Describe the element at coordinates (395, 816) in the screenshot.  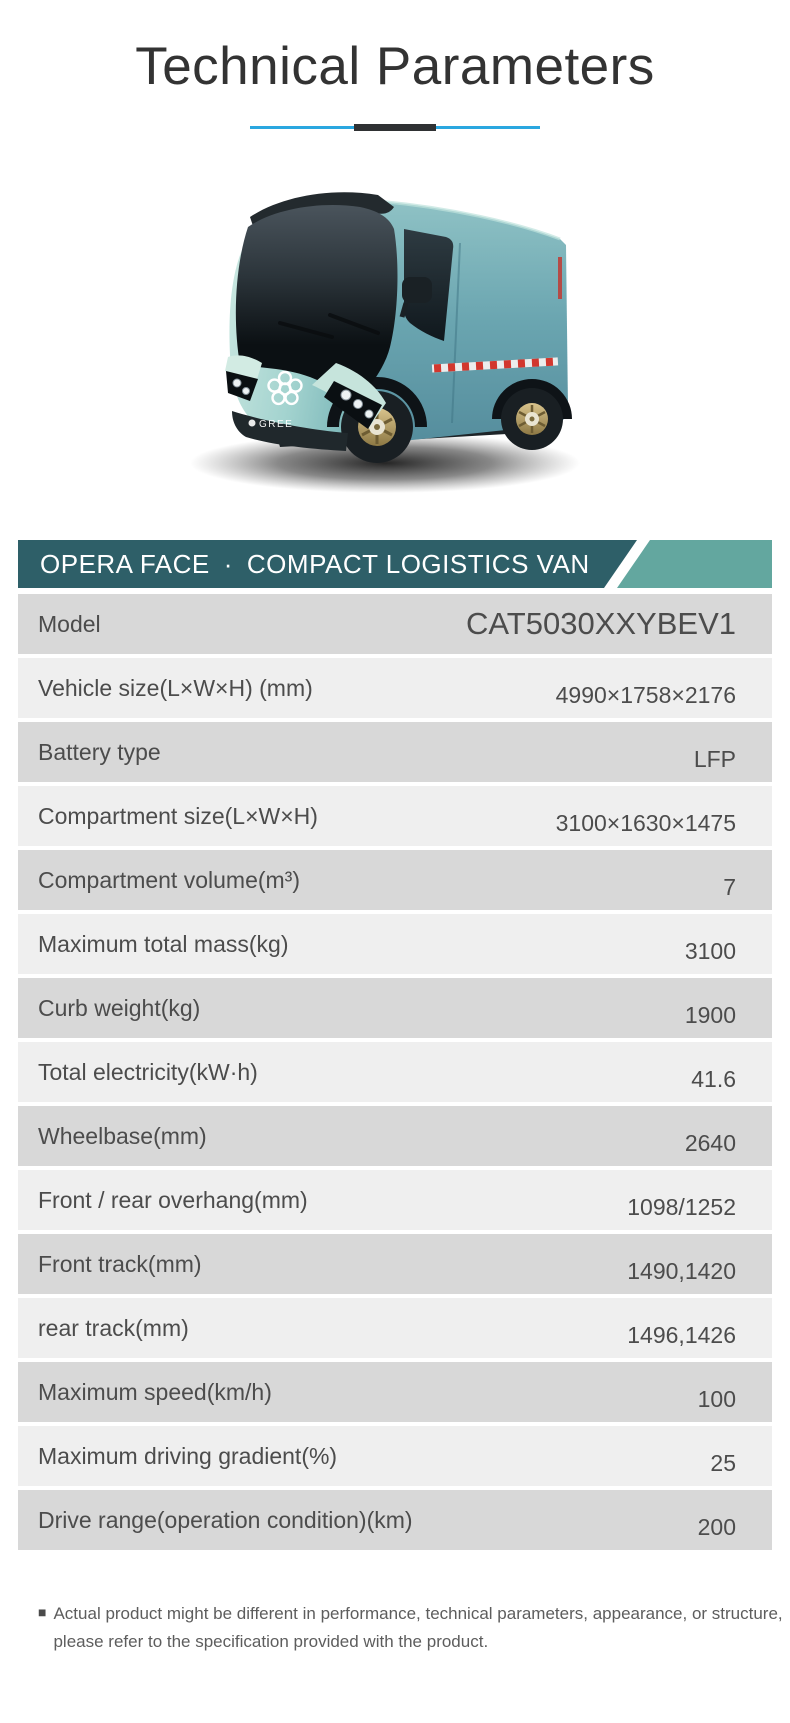
I see `table-row: Compartment size(L×W×H) 3100×1630×1475` at that location.